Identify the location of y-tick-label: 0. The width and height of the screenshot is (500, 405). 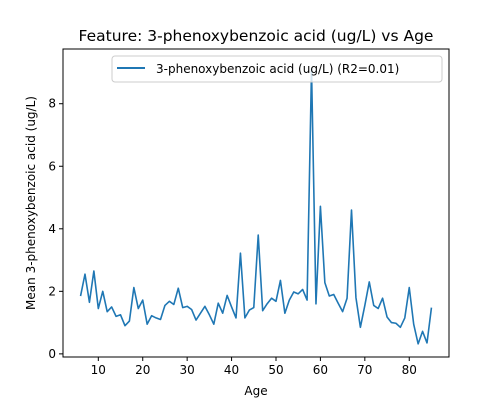
(52, 354).